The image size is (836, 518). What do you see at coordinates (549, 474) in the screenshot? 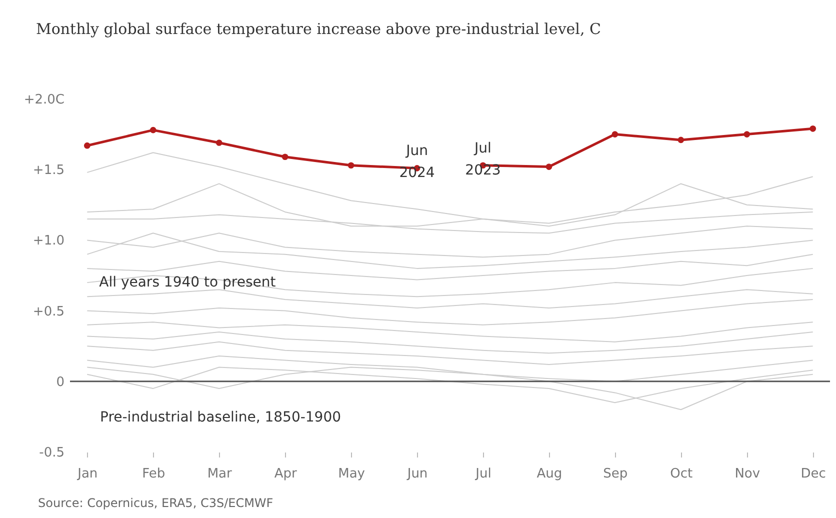
I see `x-tick-label: Aug` at bounding box center [549, 474].